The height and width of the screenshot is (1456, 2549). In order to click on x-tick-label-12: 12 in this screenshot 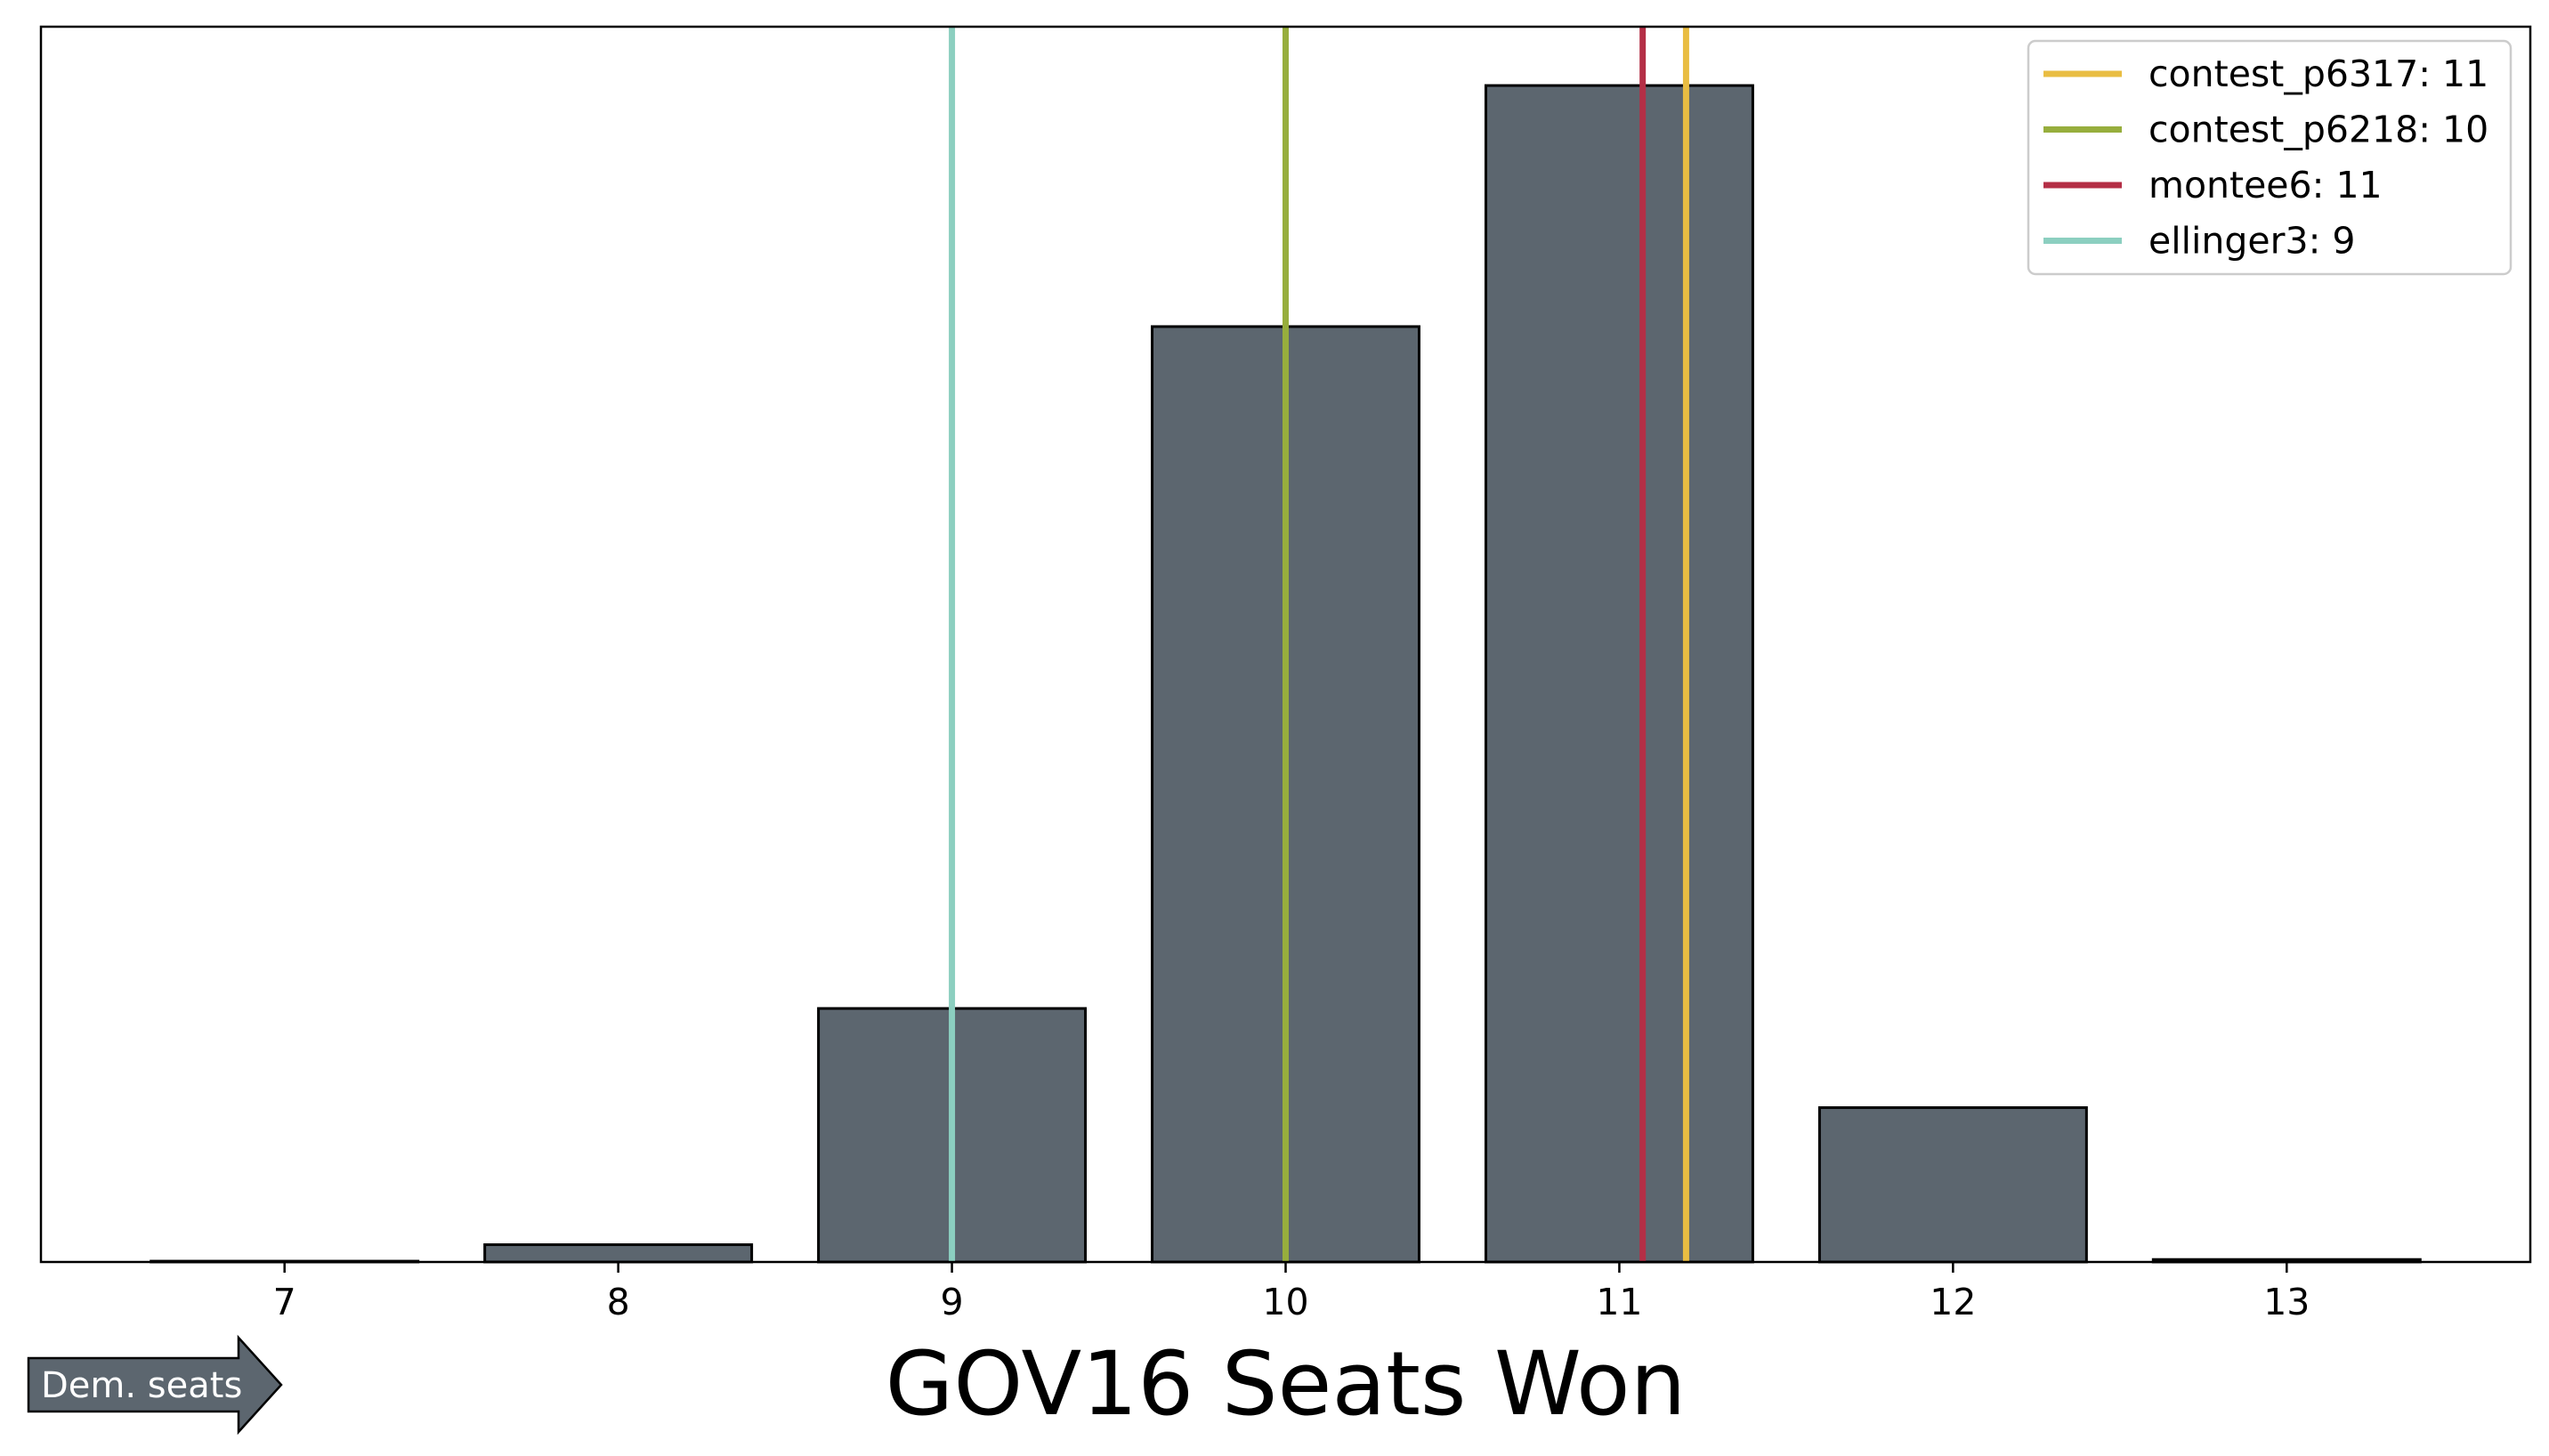, I will do `click(1953, 1302)`.